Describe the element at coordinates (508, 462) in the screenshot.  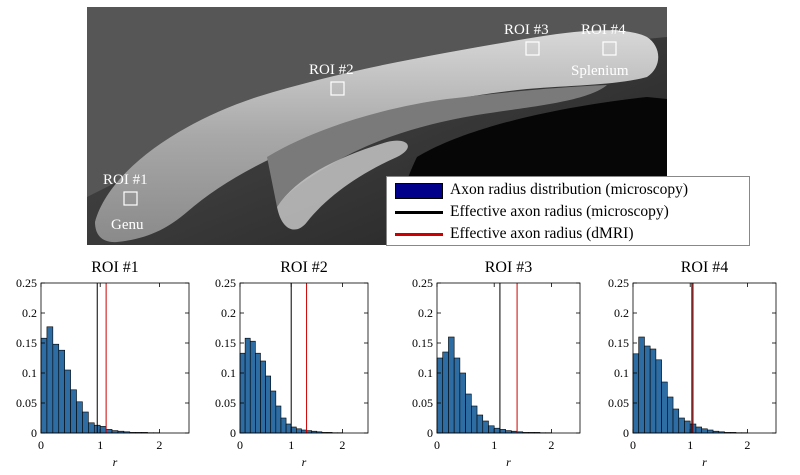
I see `chart-3-xlabel: r` at that location.